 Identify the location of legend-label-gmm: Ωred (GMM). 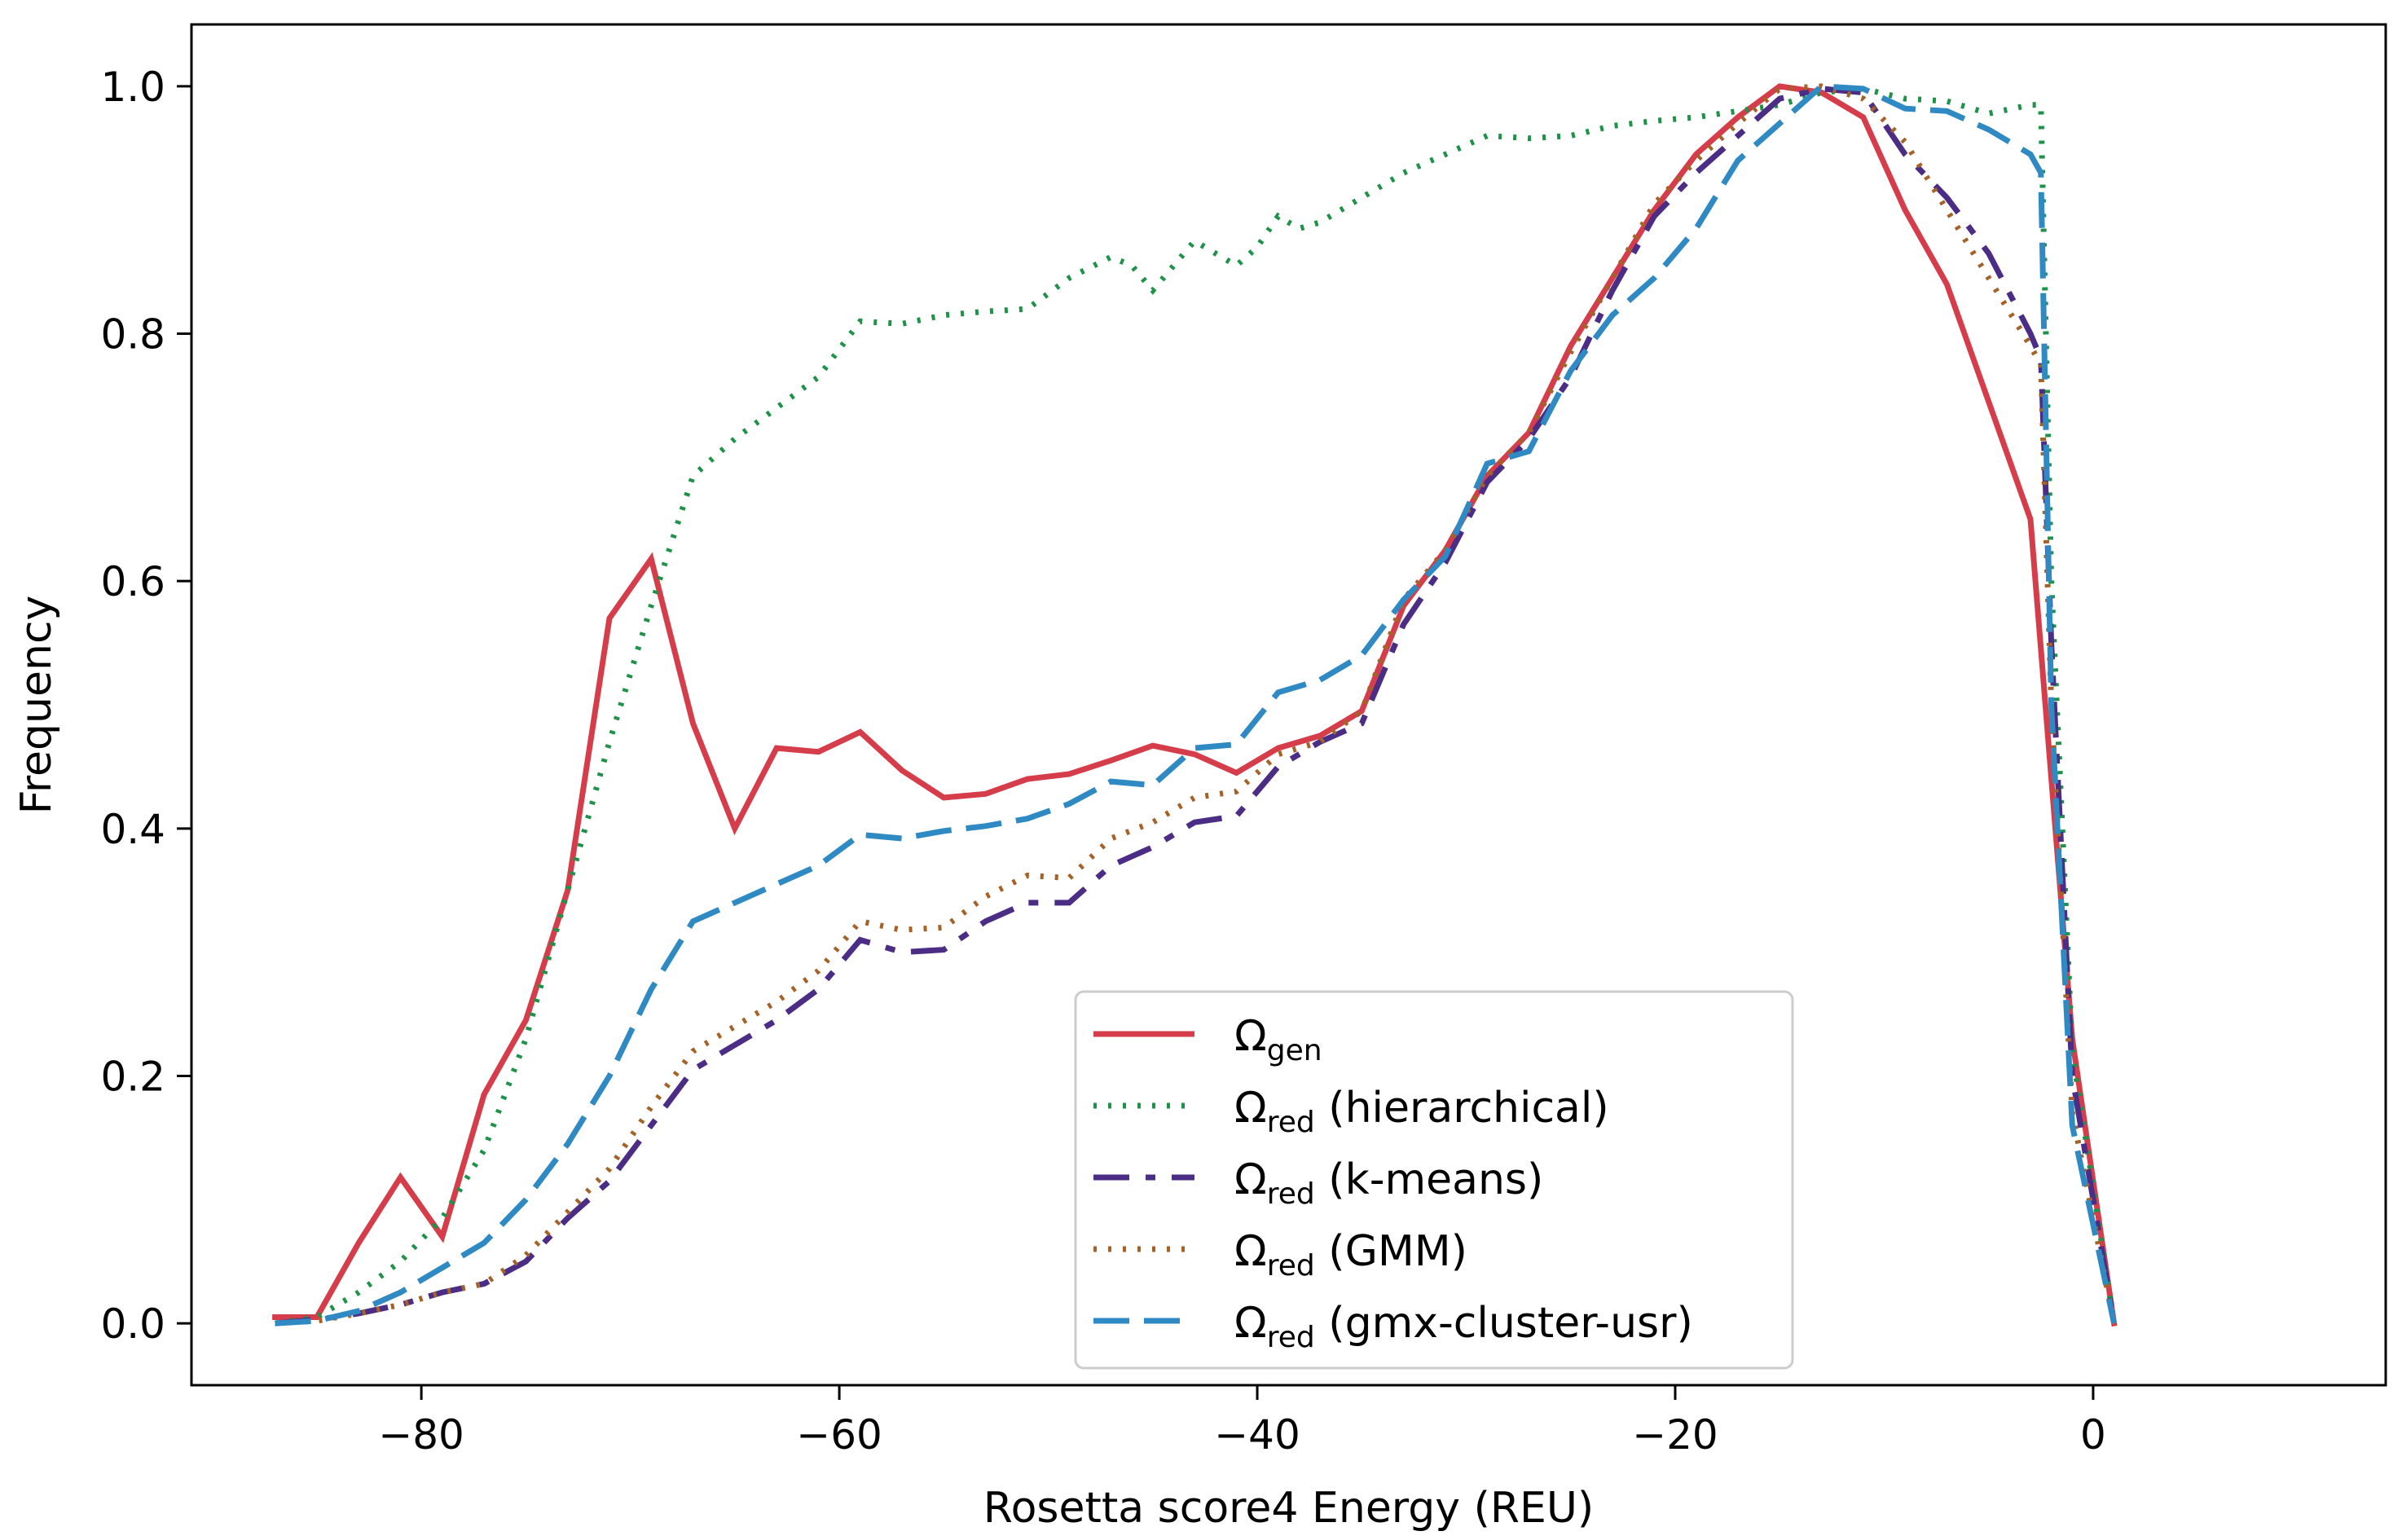
(1350, 1255).